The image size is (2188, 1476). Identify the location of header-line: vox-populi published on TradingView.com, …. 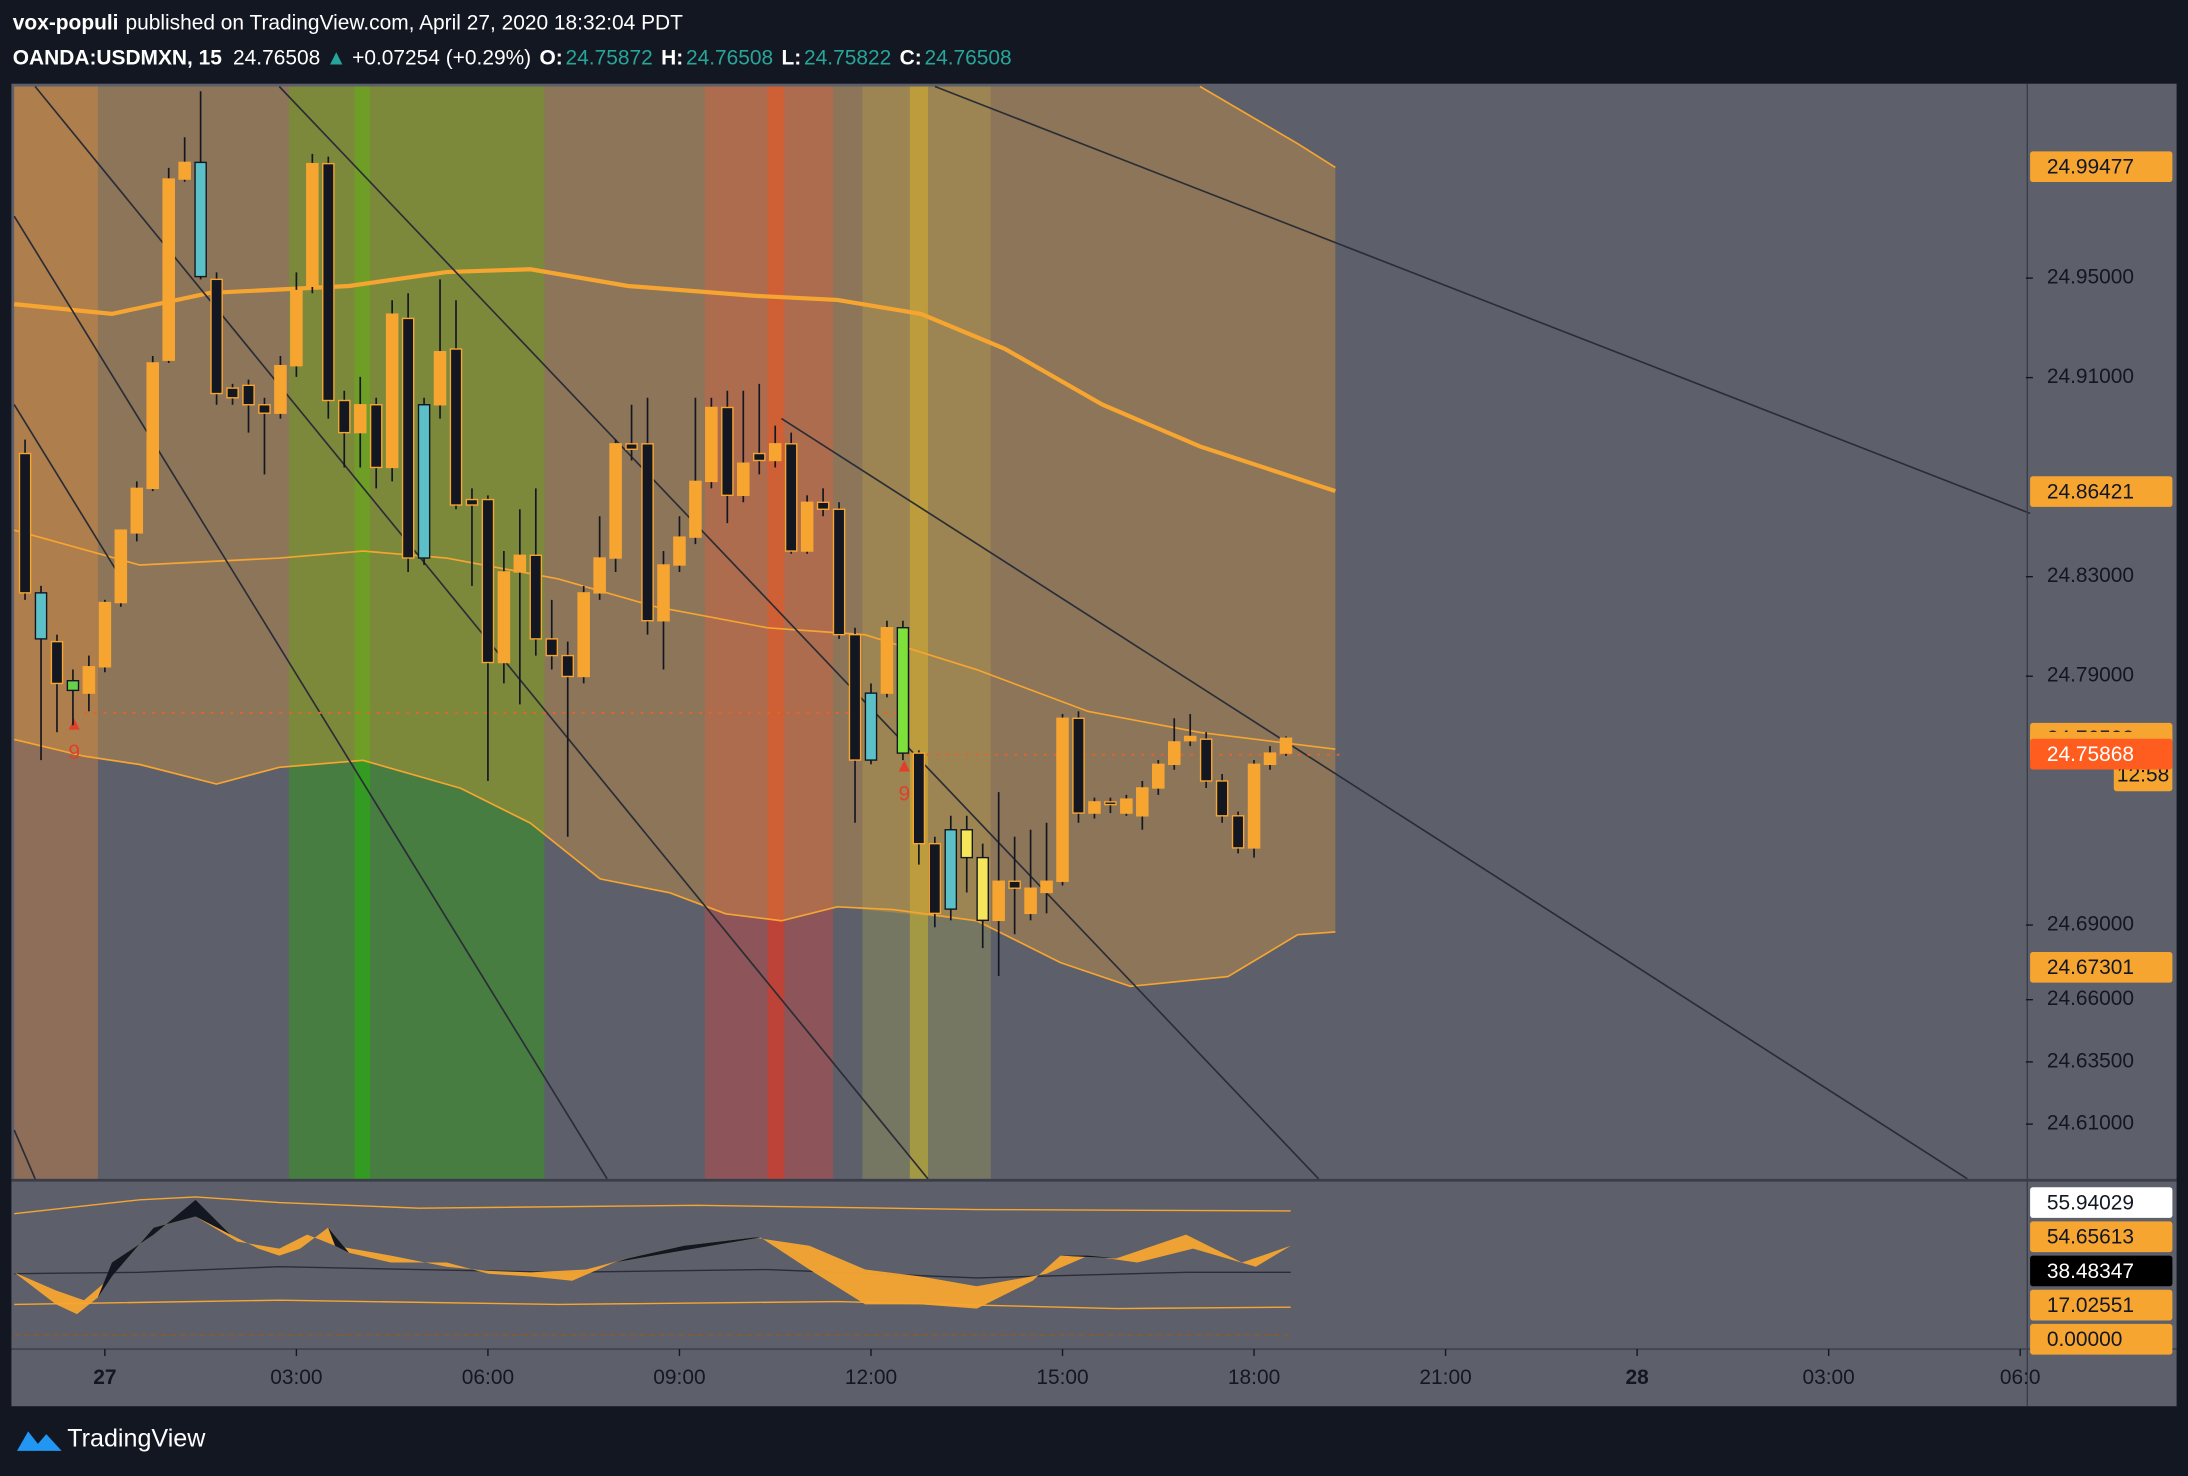
(348, 22).